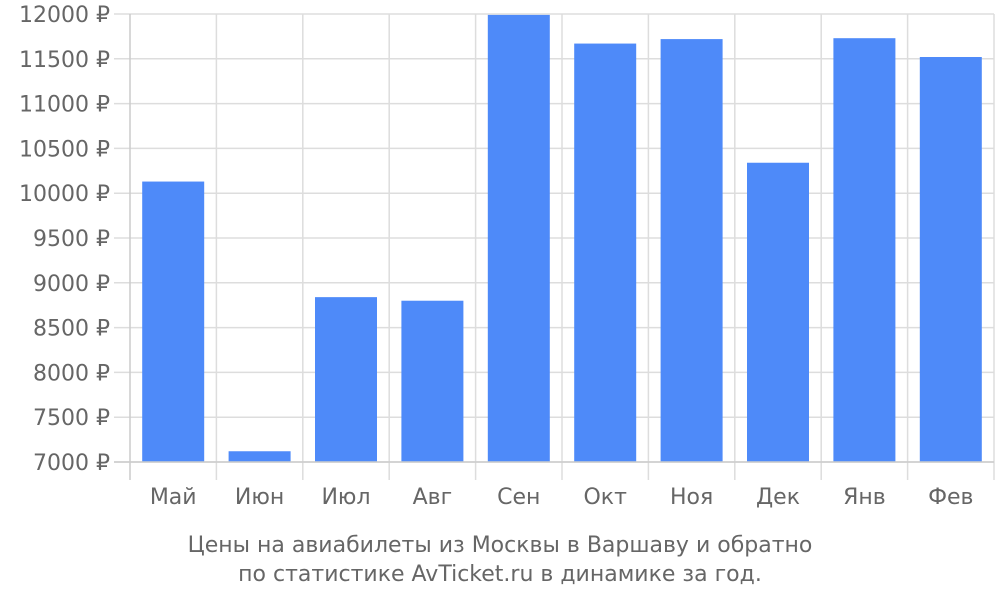  What do you see at coordinates (518, 497) in the screenshot?
I see `x-tick-label: Сен` at bounding box center [518, 497].